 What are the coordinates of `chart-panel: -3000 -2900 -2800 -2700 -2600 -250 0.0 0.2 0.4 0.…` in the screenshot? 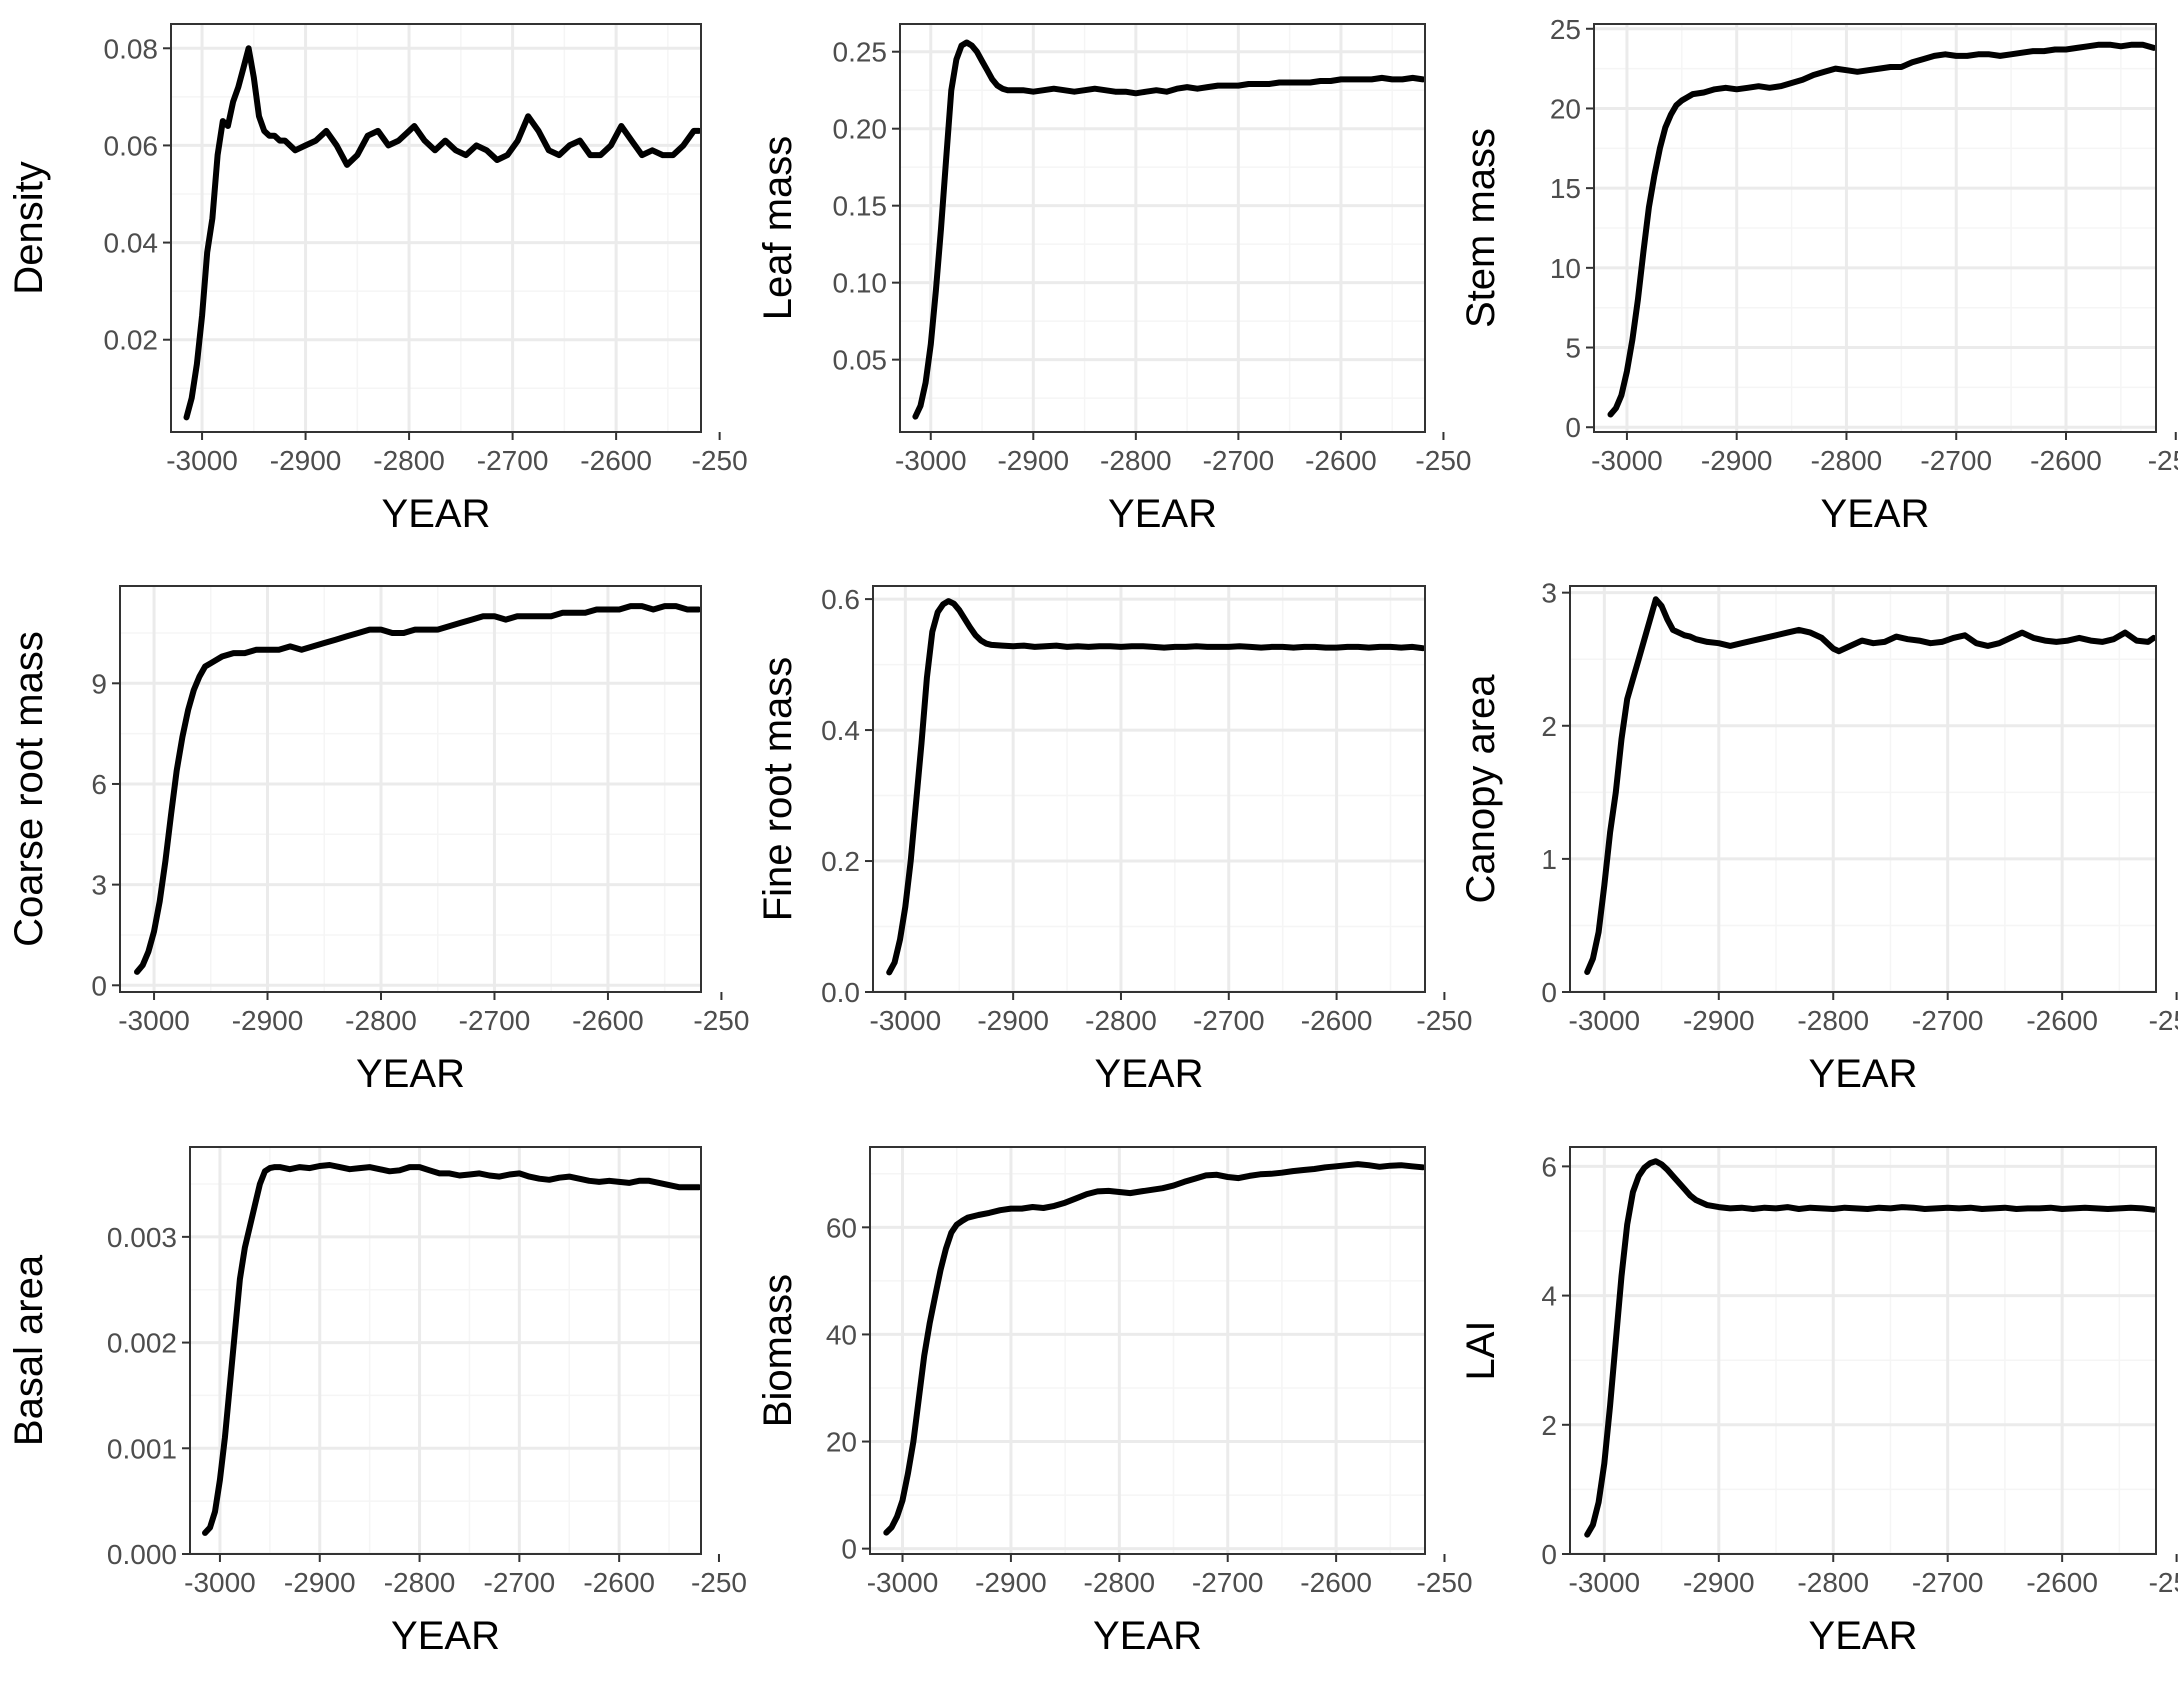 It's located at (1114, 840).